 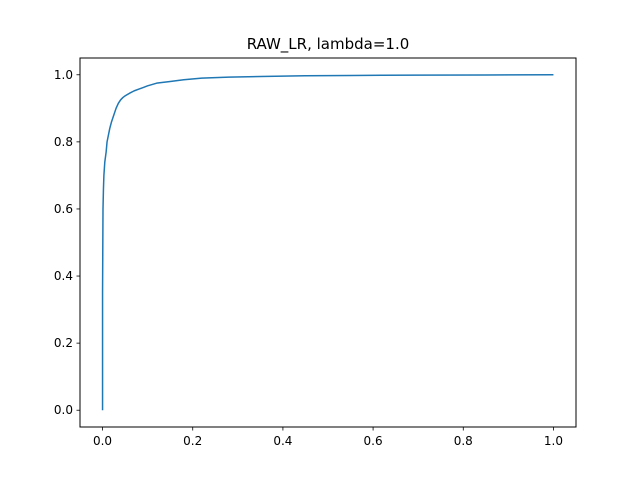 What do you see at coordinates (192, 441) in the screenshot?
I see `x-tick-label: 0.2` at bounding box center [192, 441].